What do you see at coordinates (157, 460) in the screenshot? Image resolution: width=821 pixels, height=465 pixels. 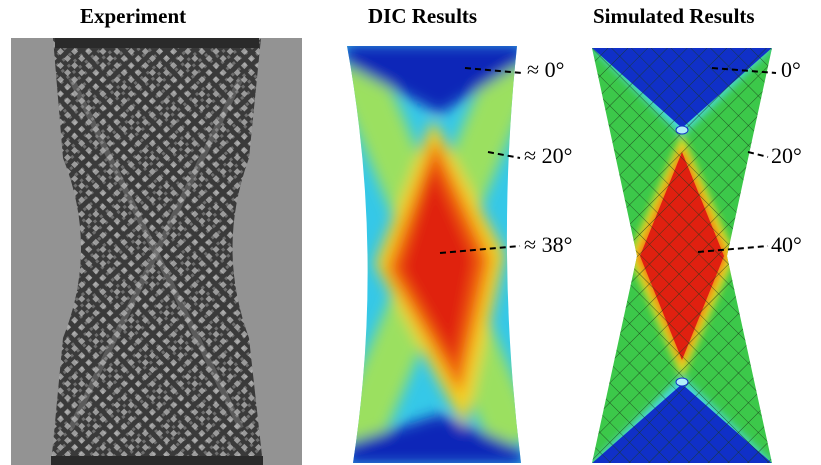 I see `bottom-grip` at bounding box center [157, 460].